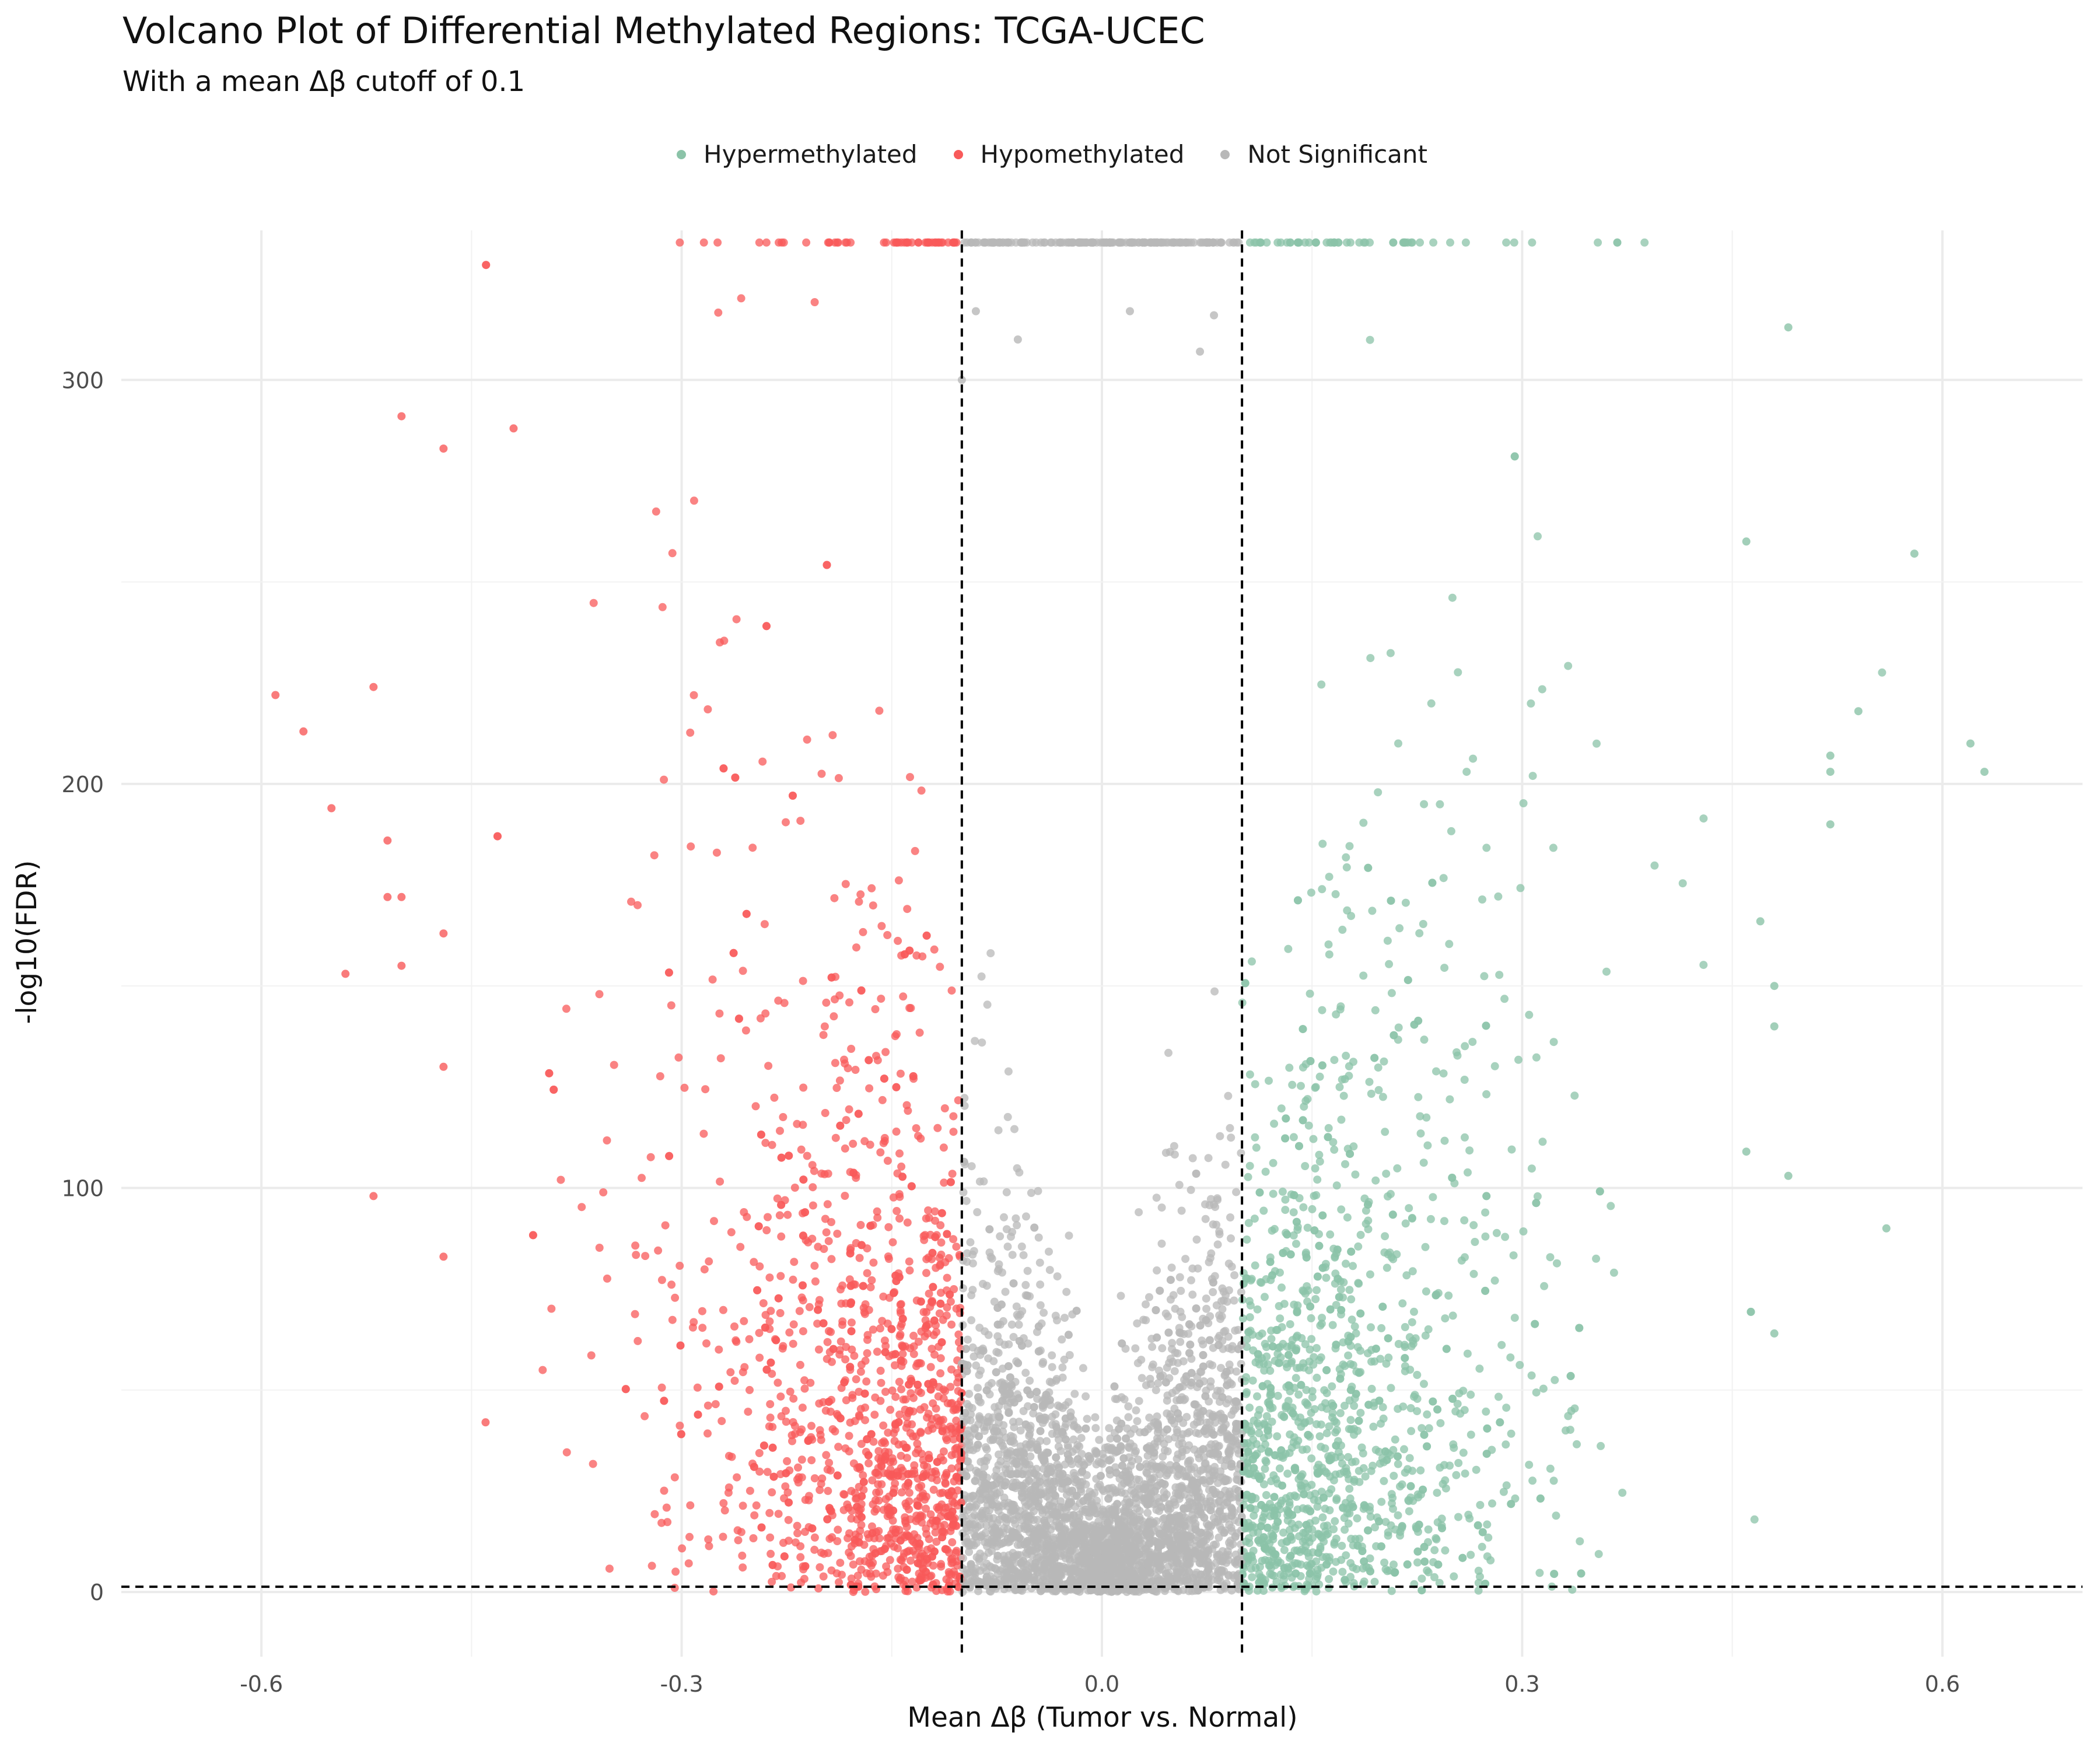 The height and width of the screenshot is (1750, 2100). What do you see at coordinates (958, 154) in the screenshot?
I see `legend-dot-icon` at bounding box center [958, 154].